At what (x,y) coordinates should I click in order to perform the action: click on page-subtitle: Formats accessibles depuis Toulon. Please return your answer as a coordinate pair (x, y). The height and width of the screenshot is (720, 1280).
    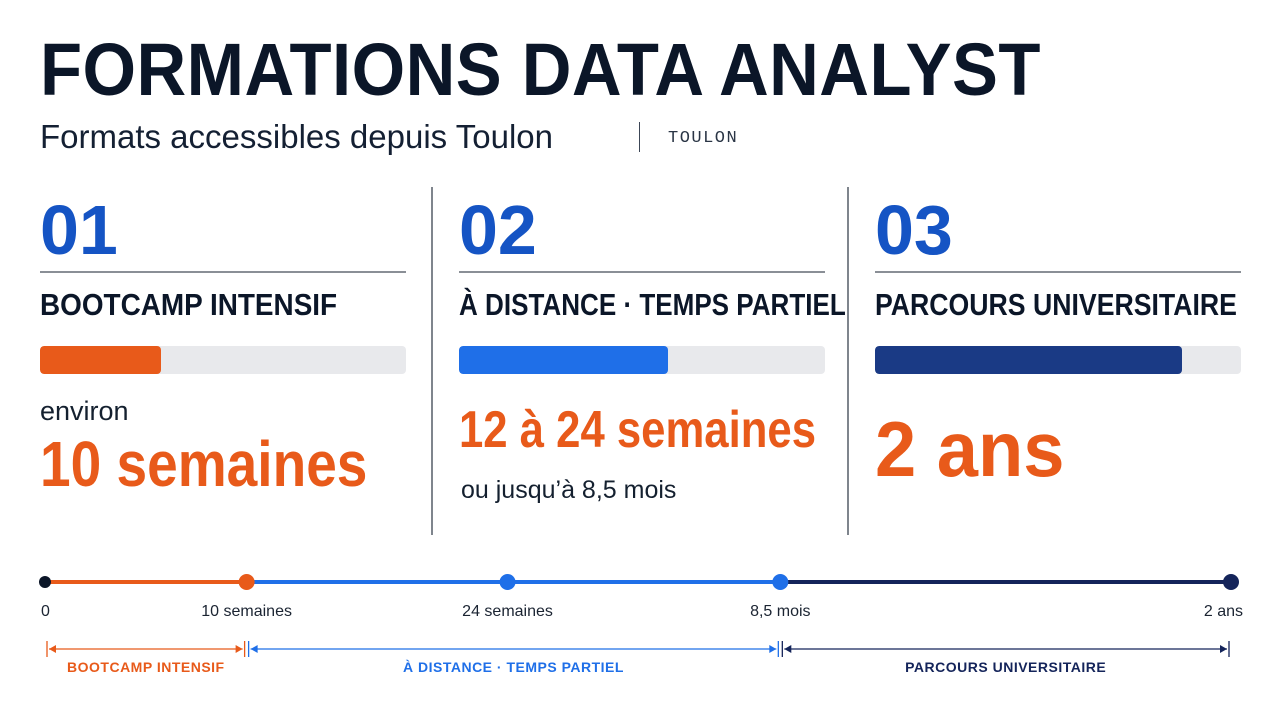
    Looking at the image, I should click on (296, 136).